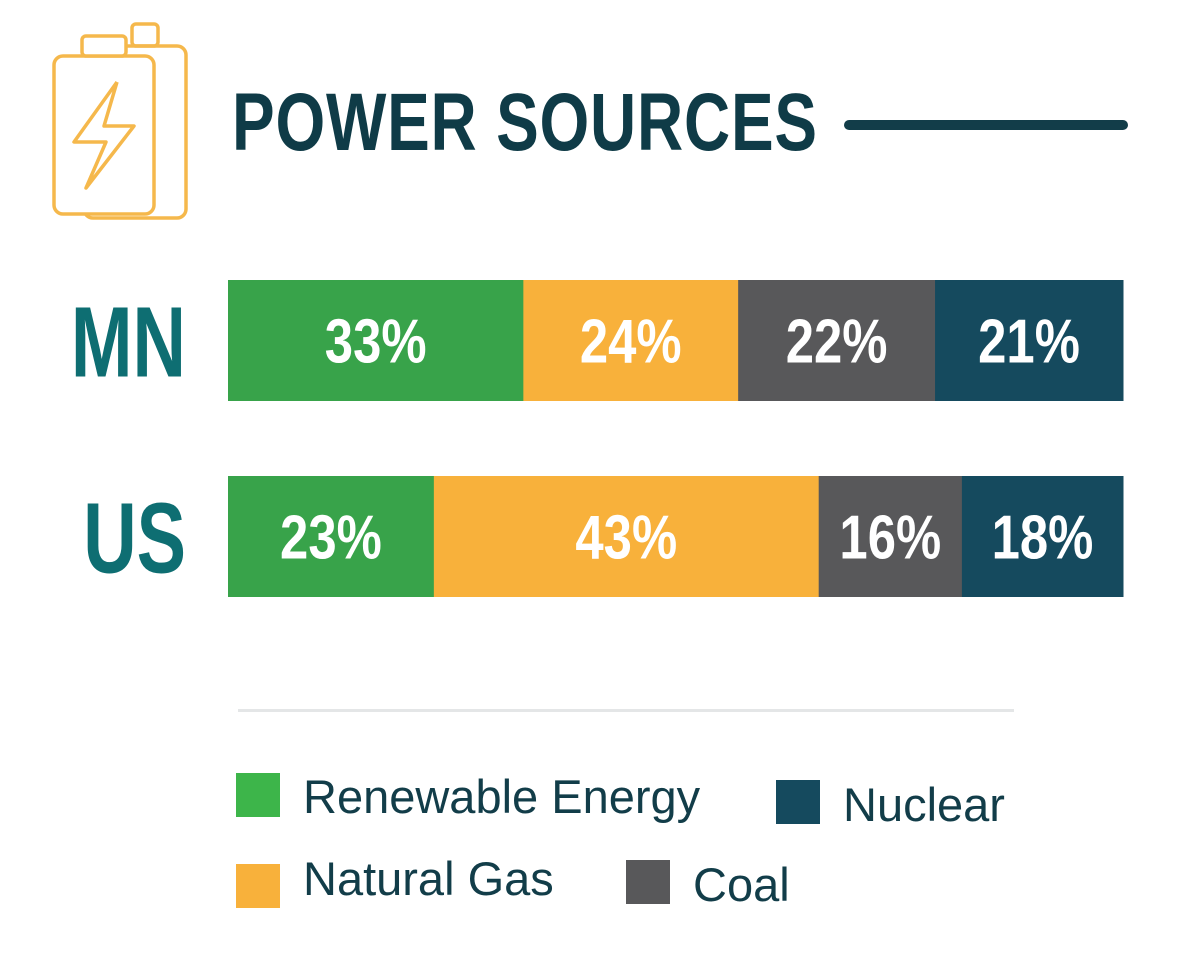  I want to click on data-label-mn-renewable-energy: 33%, so click(376, 342).